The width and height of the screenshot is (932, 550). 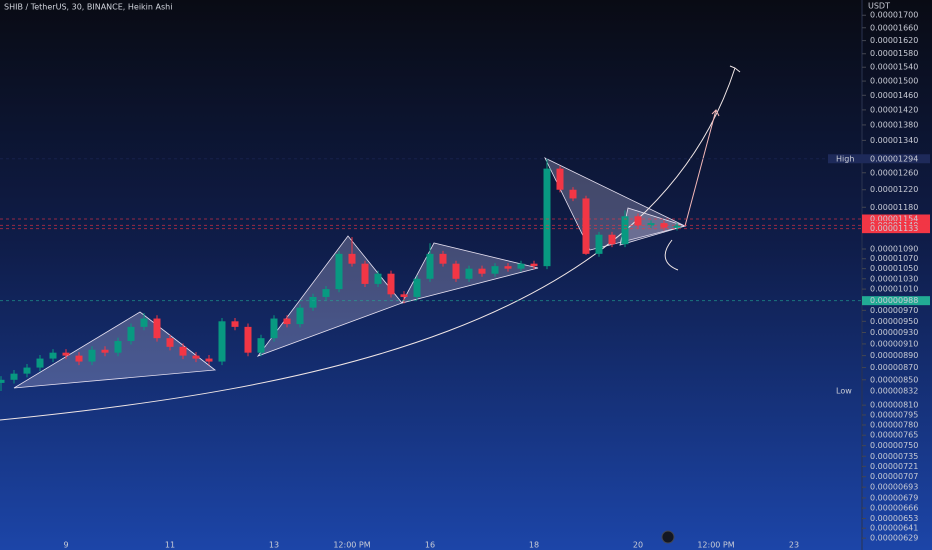 What do you see at coordinates (894, 207) in the screenshot?
I see `y-tick-label: 0.00001180` at bounding box center [894, 207].